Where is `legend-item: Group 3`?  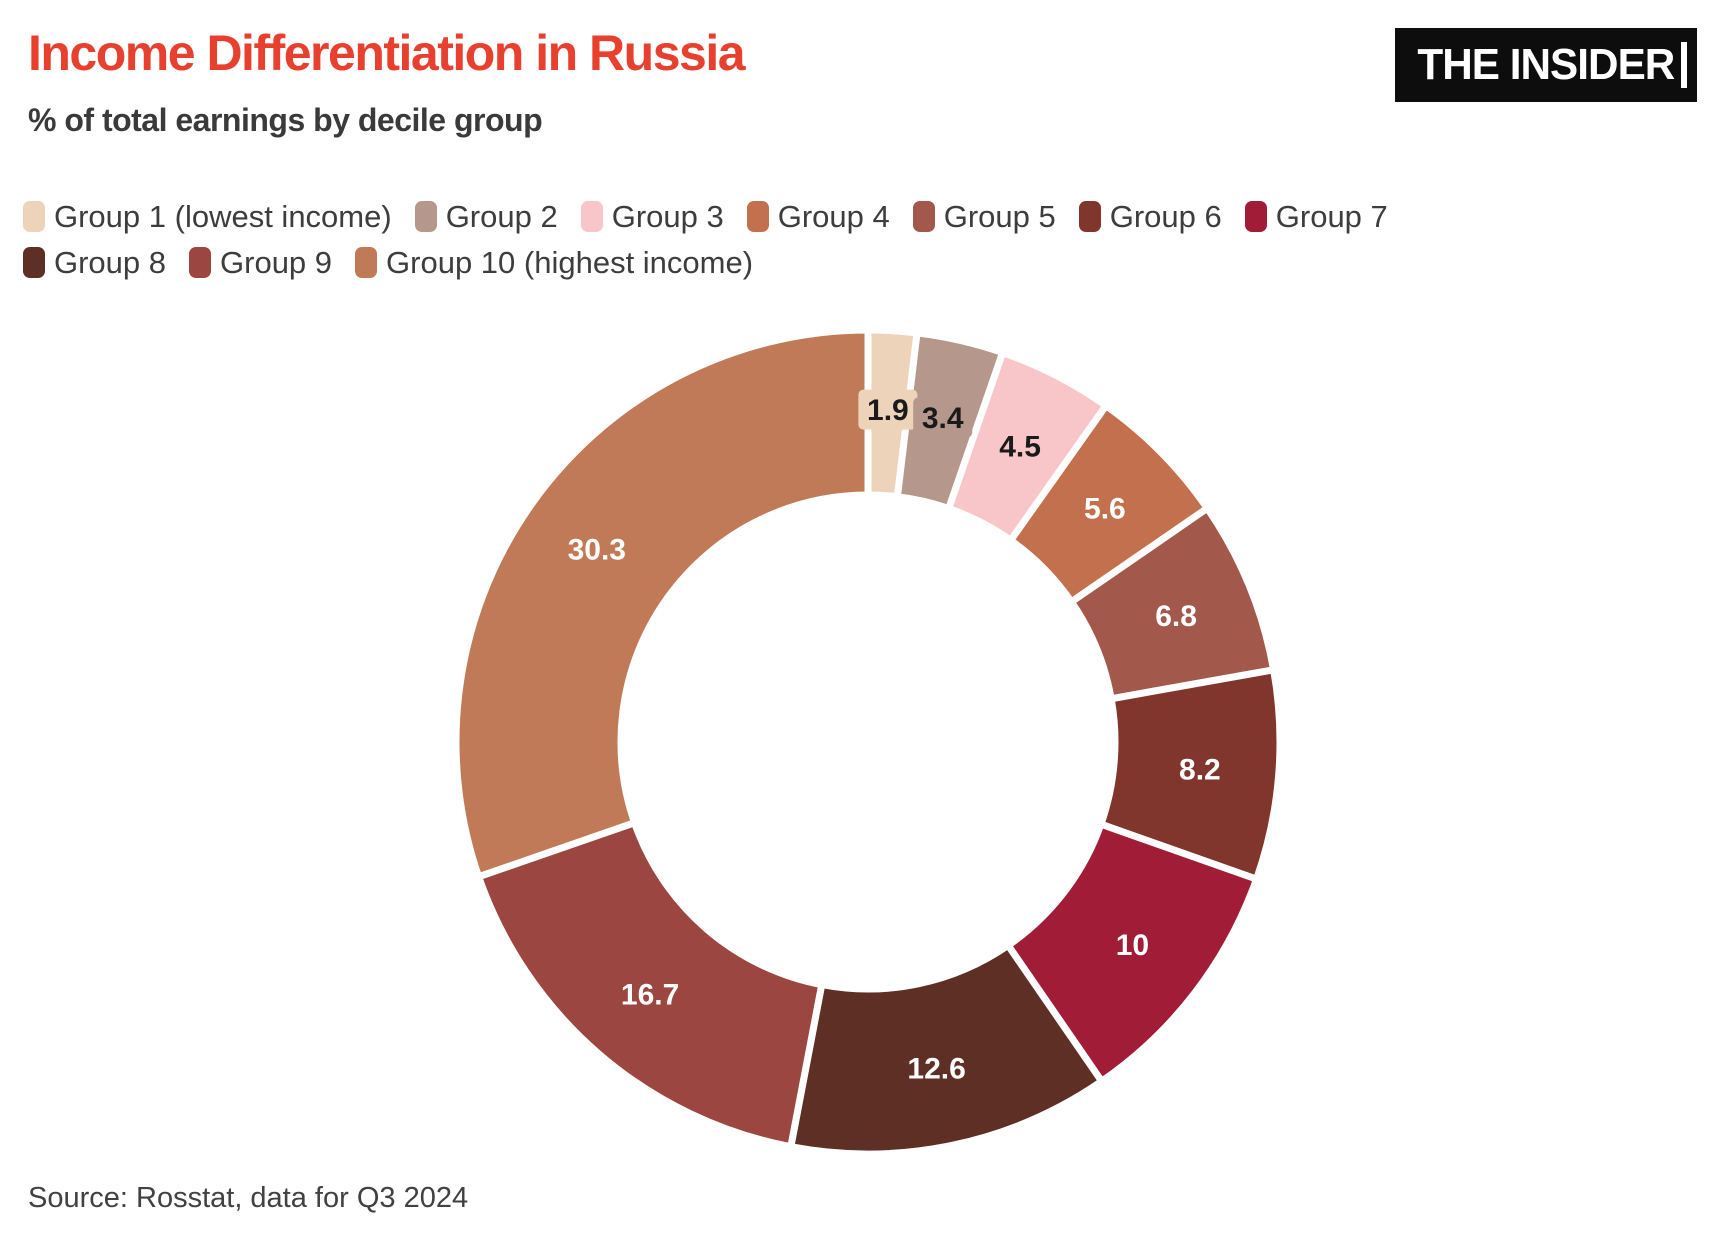
legend-item: Group 3 is located at coordinates (652, 216).